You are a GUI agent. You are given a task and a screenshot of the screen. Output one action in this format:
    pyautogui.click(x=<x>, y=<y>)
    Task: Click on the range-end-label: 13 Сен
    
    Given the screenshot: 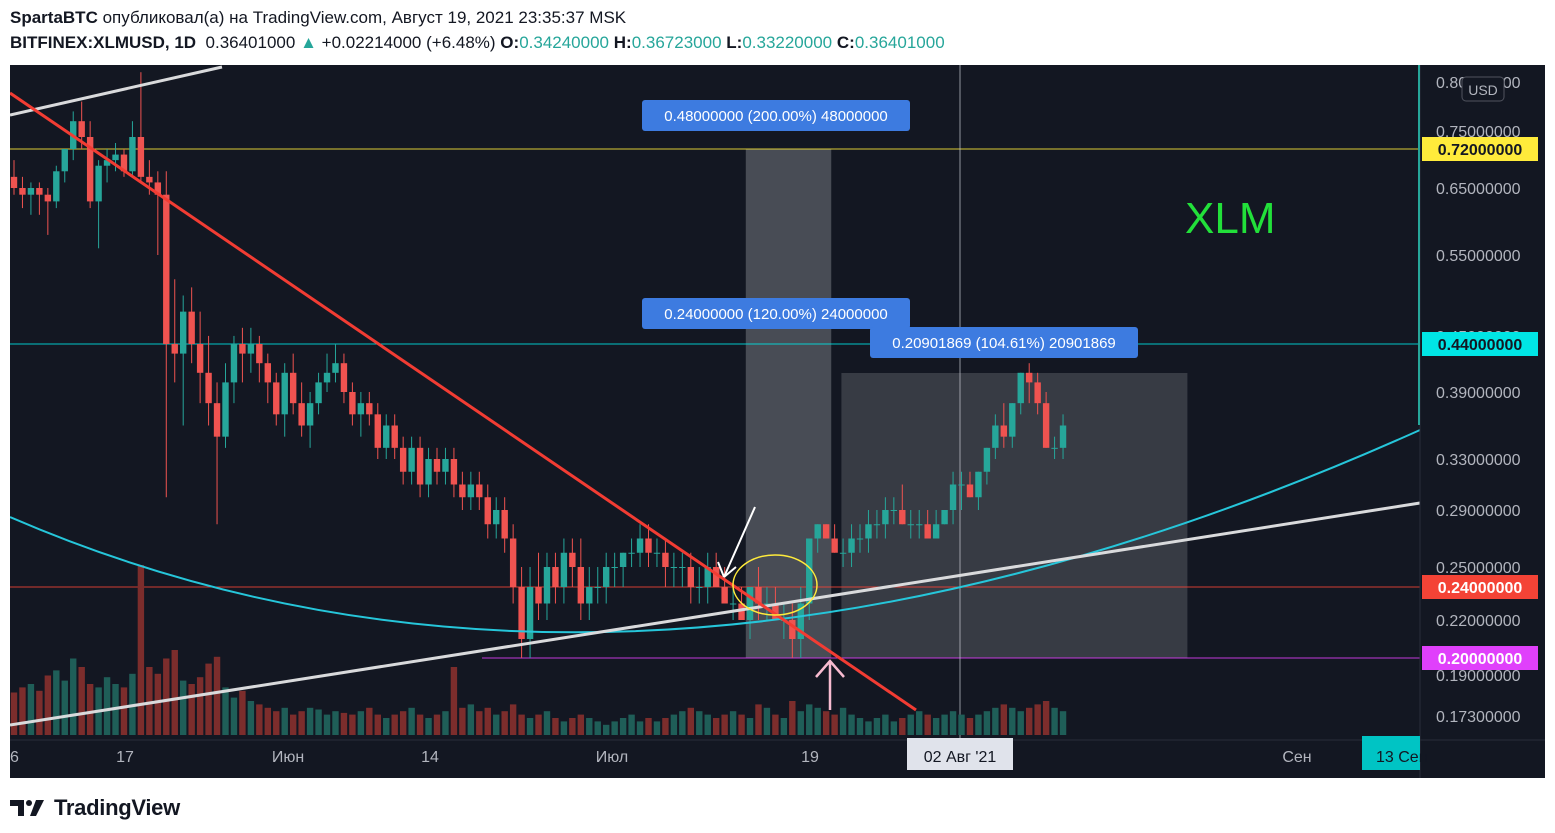 What is the action you would take?
    pyautogui.click(x=1402, y=757)
    